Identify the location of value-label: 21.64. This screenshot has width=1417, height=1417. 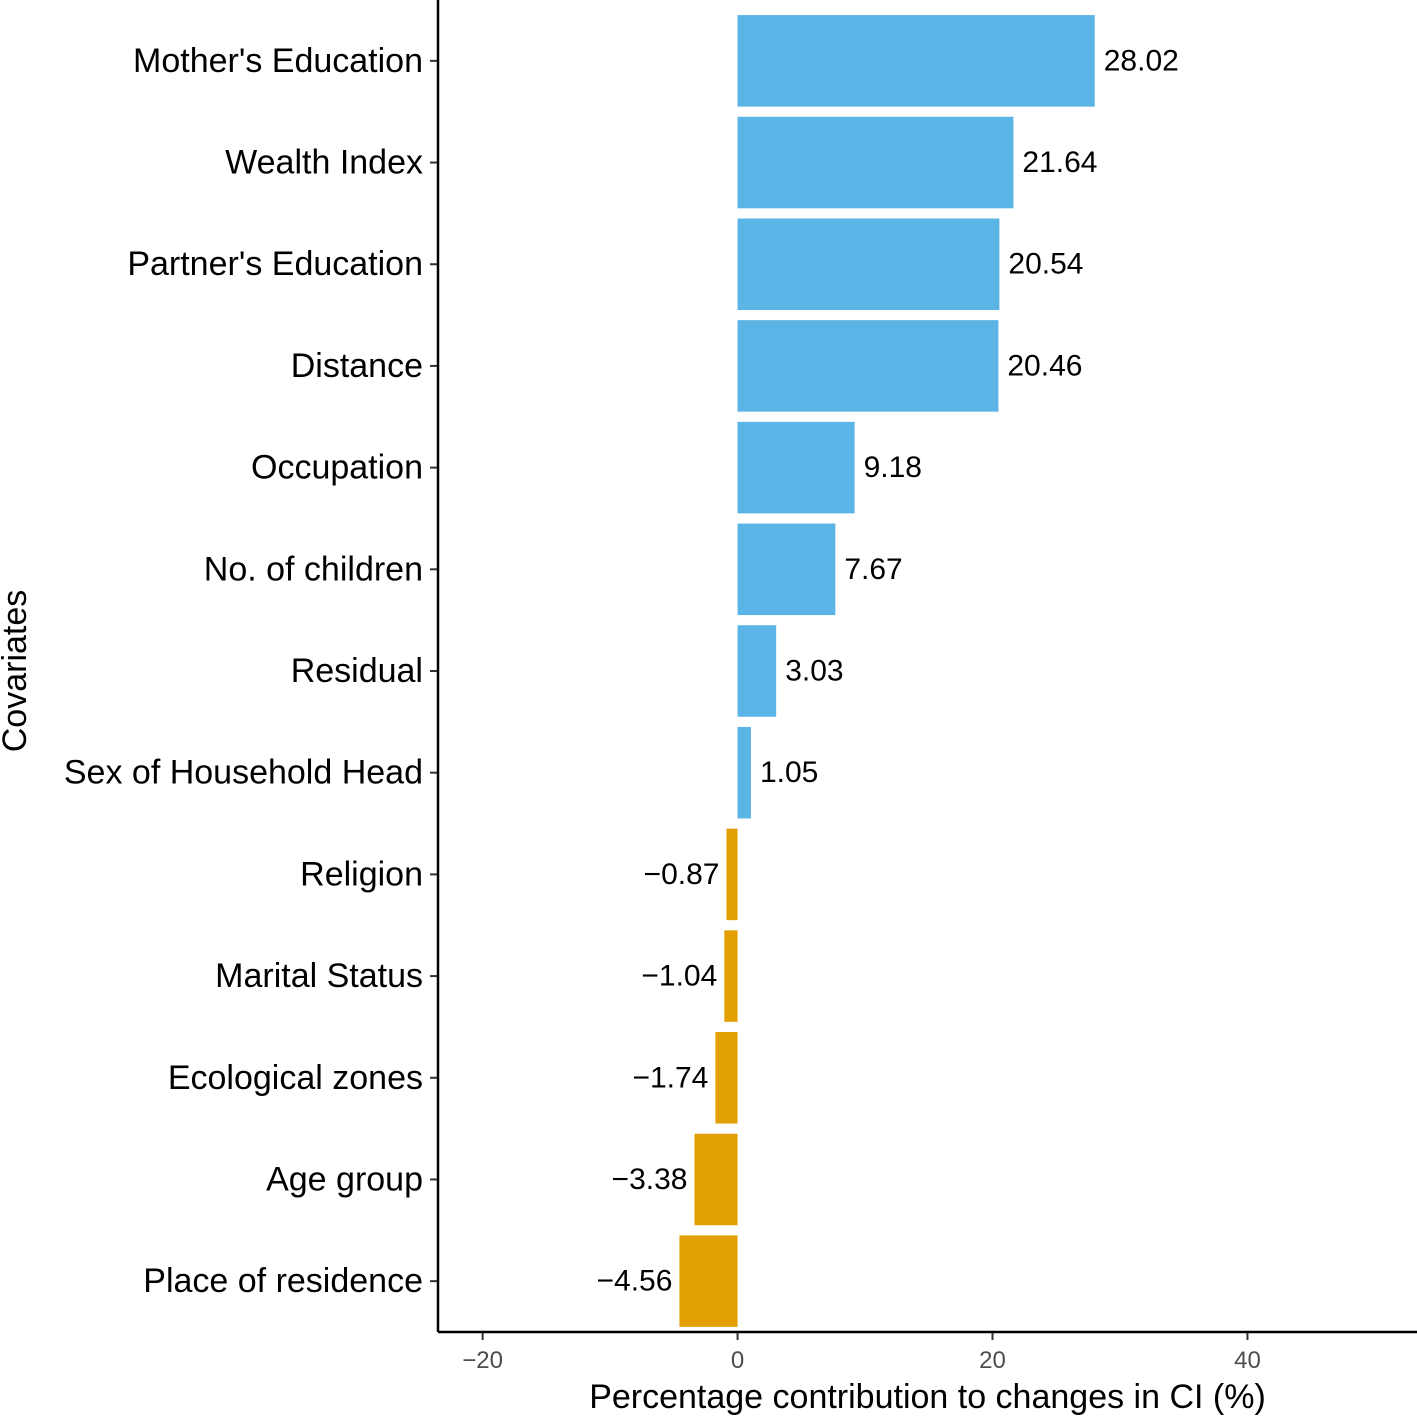
(1059, 162).